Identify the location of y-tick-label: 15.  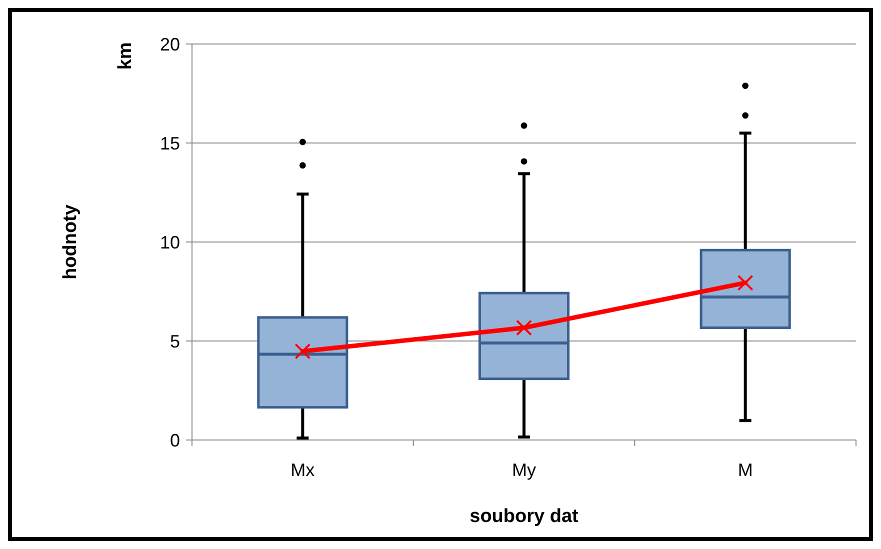
(170, 143).